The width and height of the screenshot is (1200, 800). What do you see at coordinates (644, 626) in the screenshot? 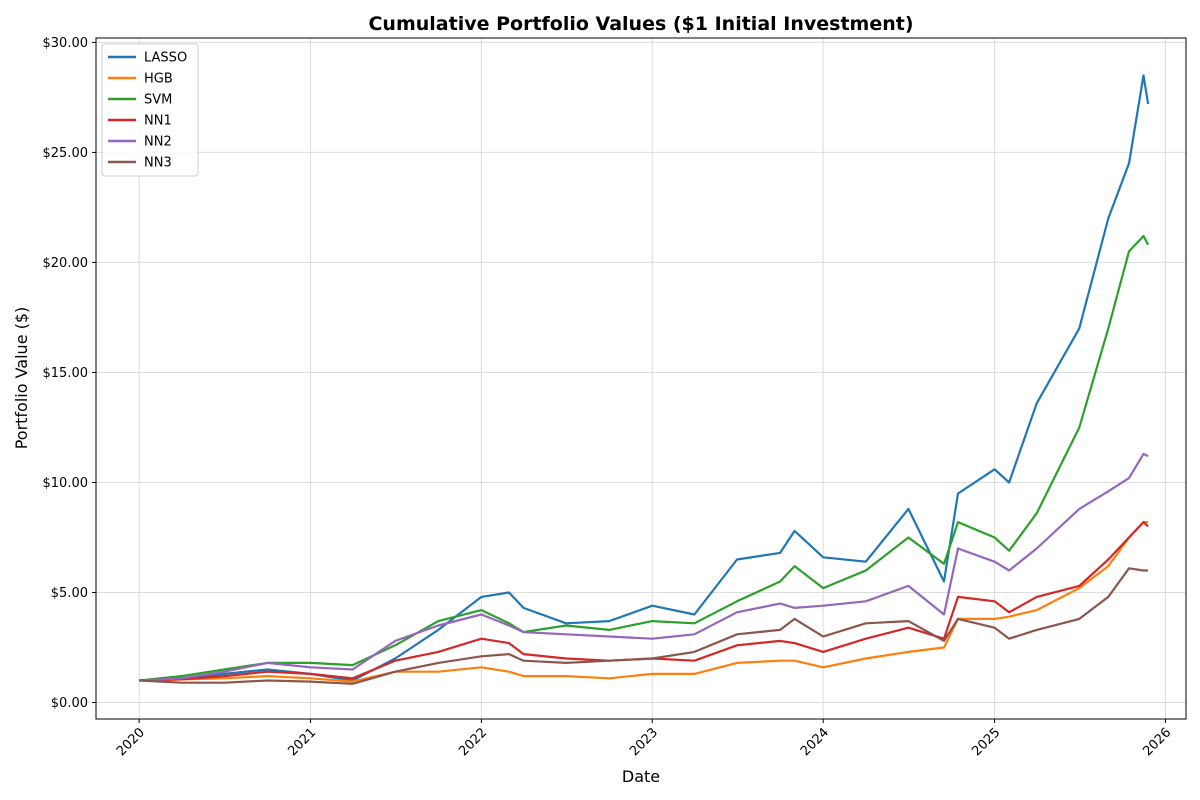
I see `series-line-nn3` at bounding box center [644, 626].